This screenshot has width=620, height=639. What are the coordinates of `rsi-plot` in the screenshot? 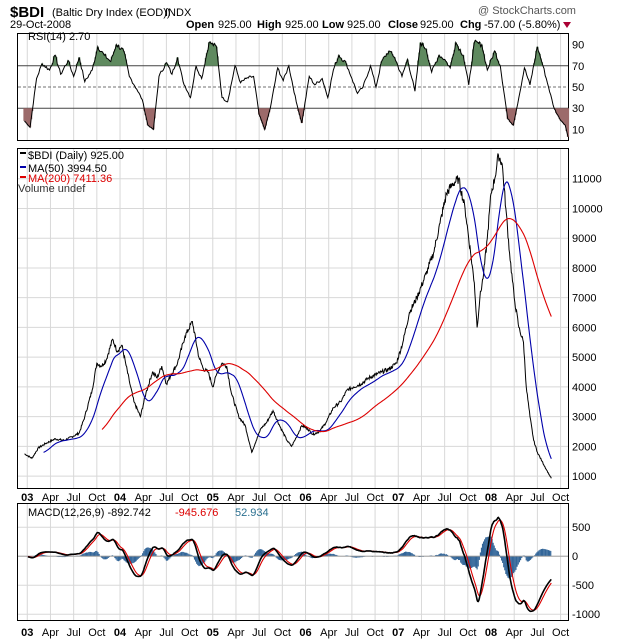 It's located at (294, 88).